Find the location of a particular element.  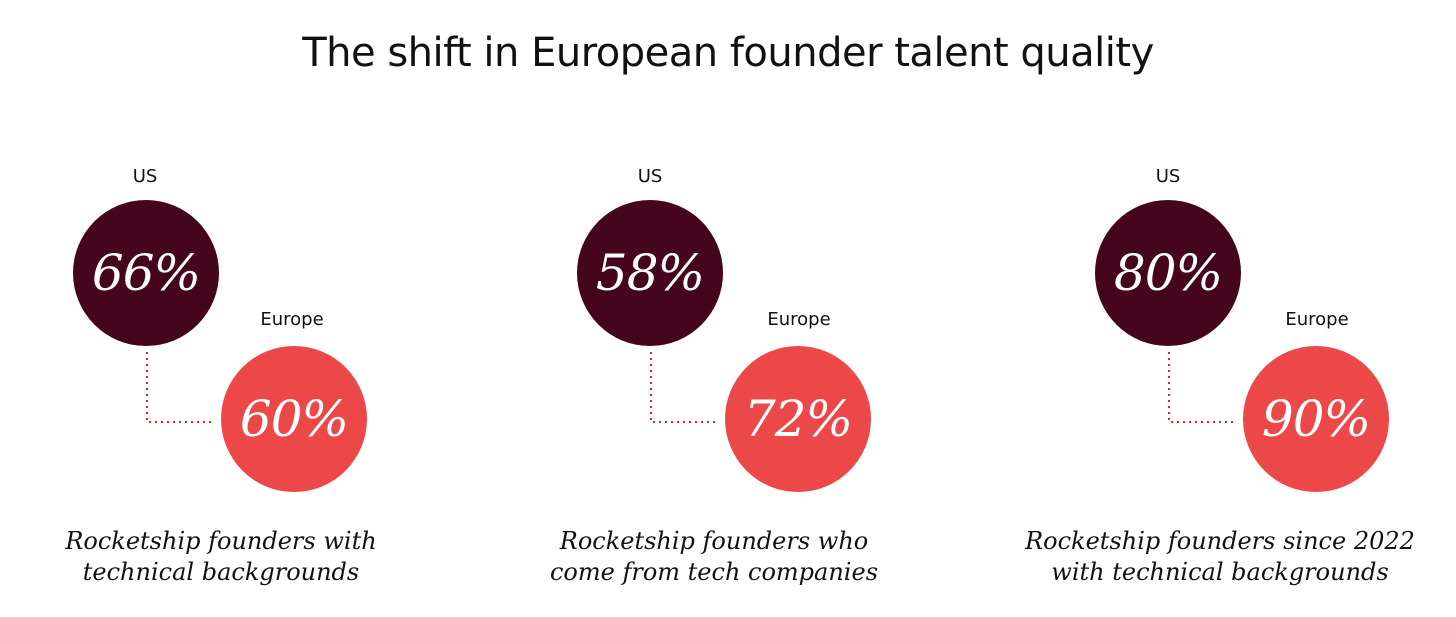

caption-line-1: Rocketship founders who is located at coordinates (714, 541).